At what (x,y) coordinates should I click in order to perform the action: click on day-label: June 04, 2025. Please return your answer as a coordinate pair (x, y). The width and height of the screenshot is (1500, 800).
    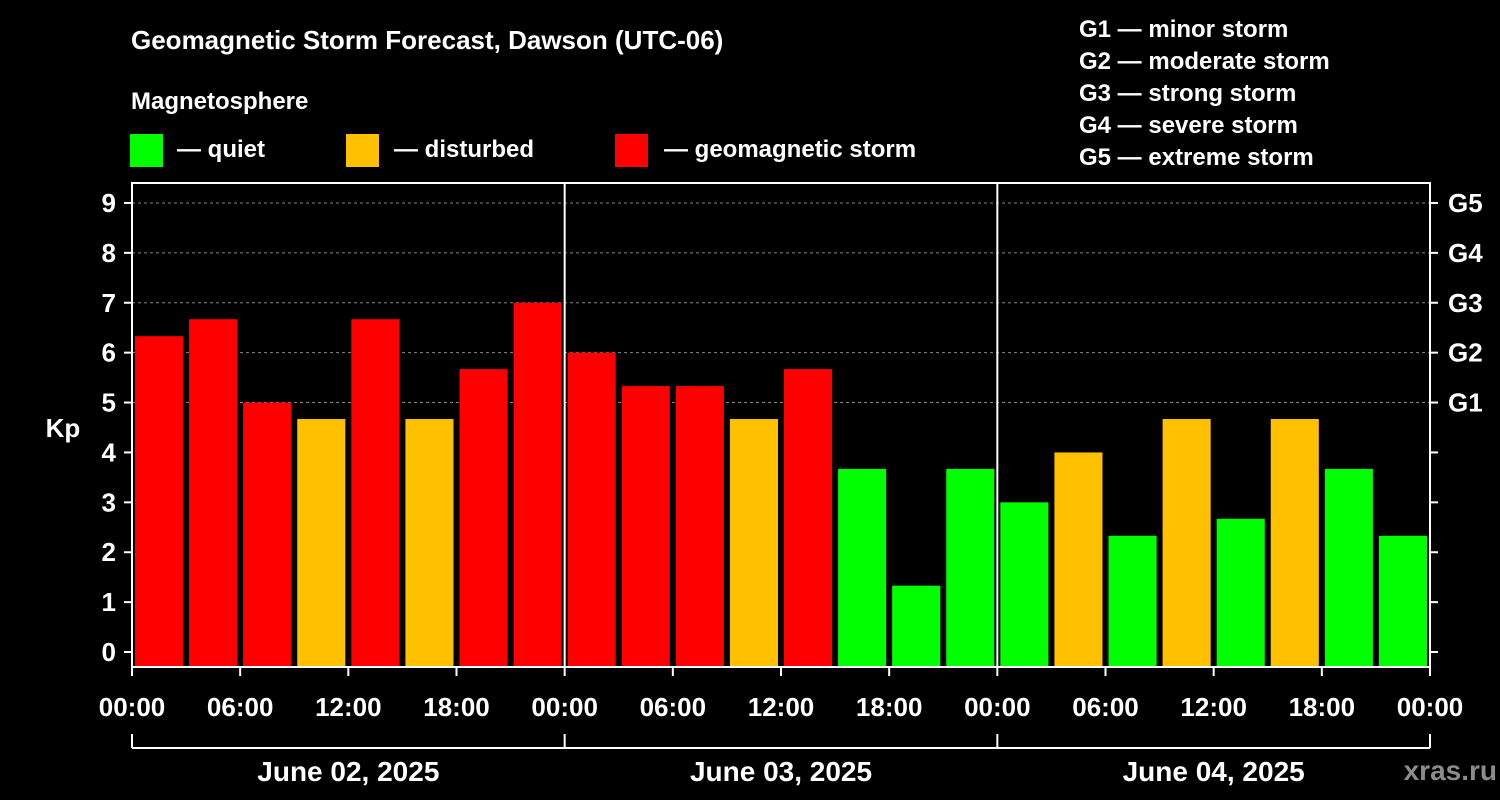
    Looking at the image, I should click on (1214, 771).